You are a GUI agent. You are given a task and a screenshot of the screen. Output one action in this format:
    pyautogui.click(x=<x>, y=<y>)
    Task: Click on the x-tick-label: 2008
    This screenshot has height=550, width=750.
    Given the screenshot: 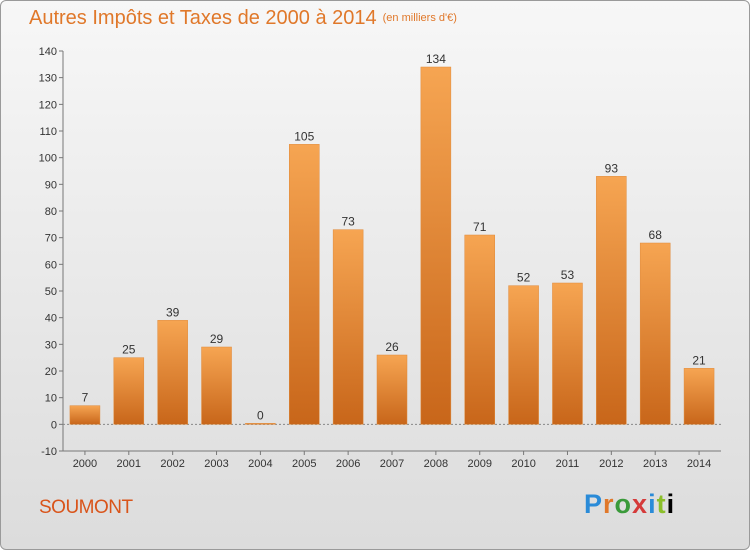 What is the action you would take?
    pyautogui.click(x=436, y=464)
    